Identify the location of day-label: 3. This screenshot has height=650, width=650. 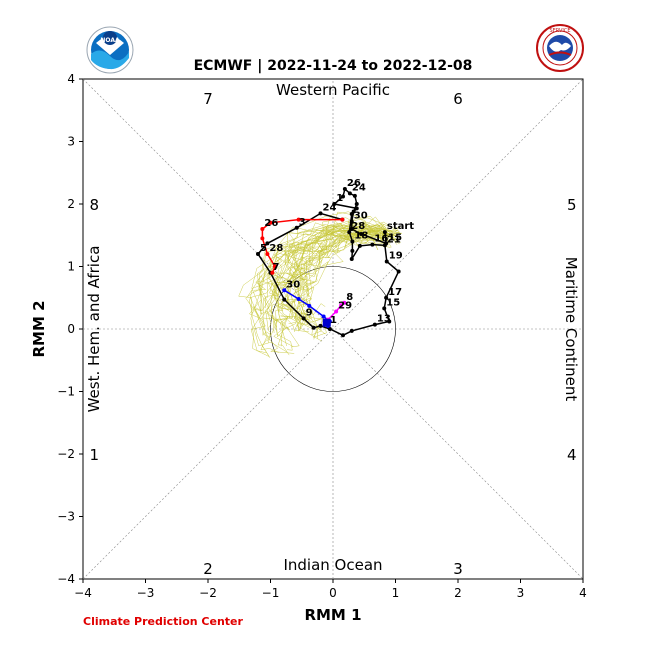
(302, 222).